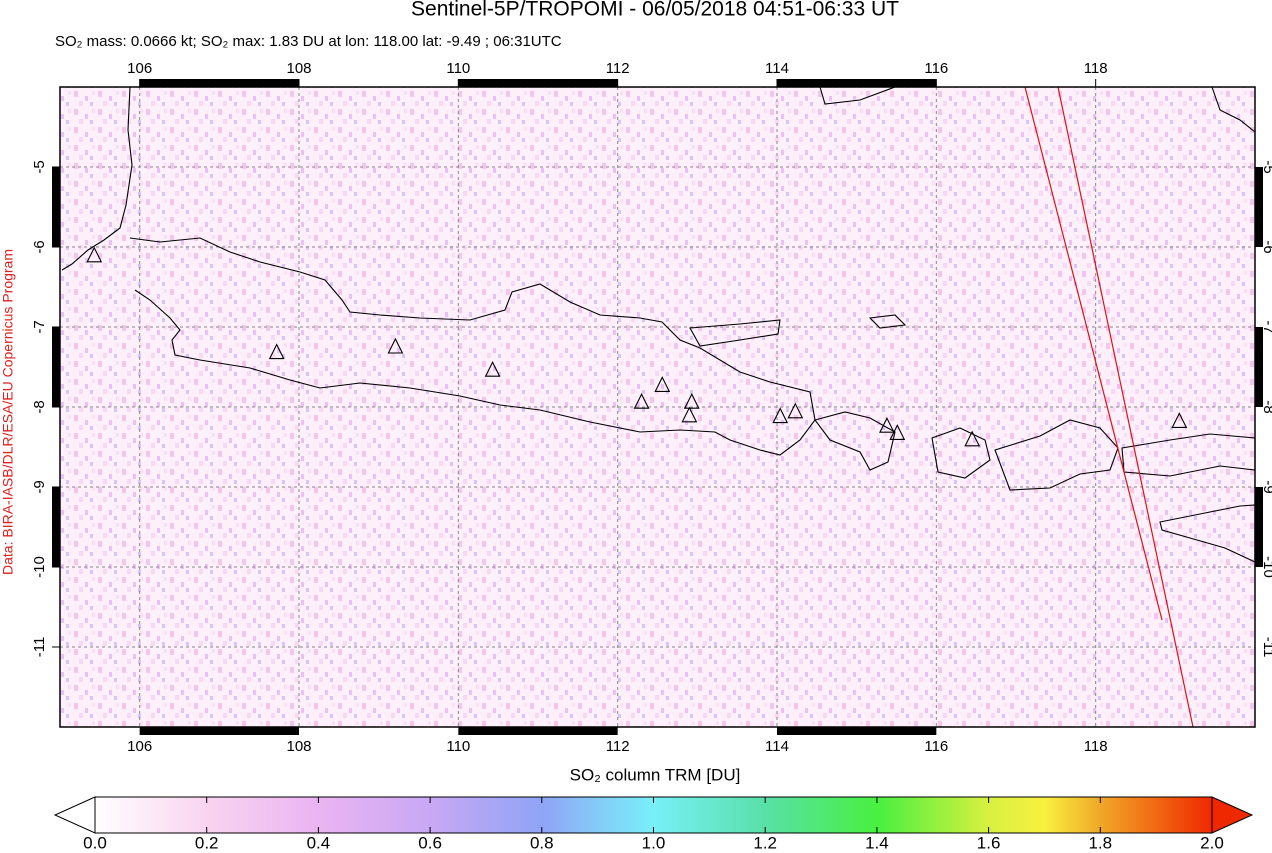  What do you see at coordinates (655, 774) in the screenshot?
I see `colorbar-label: SO₂ column TRM [DU]` at bounding box center [655, 774].